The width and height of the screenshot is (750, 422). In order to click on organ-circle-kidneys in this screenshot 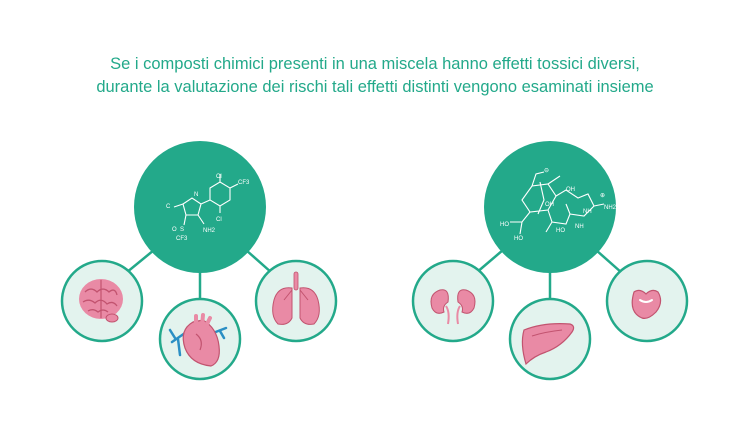, I will do `click(453, 301)`.